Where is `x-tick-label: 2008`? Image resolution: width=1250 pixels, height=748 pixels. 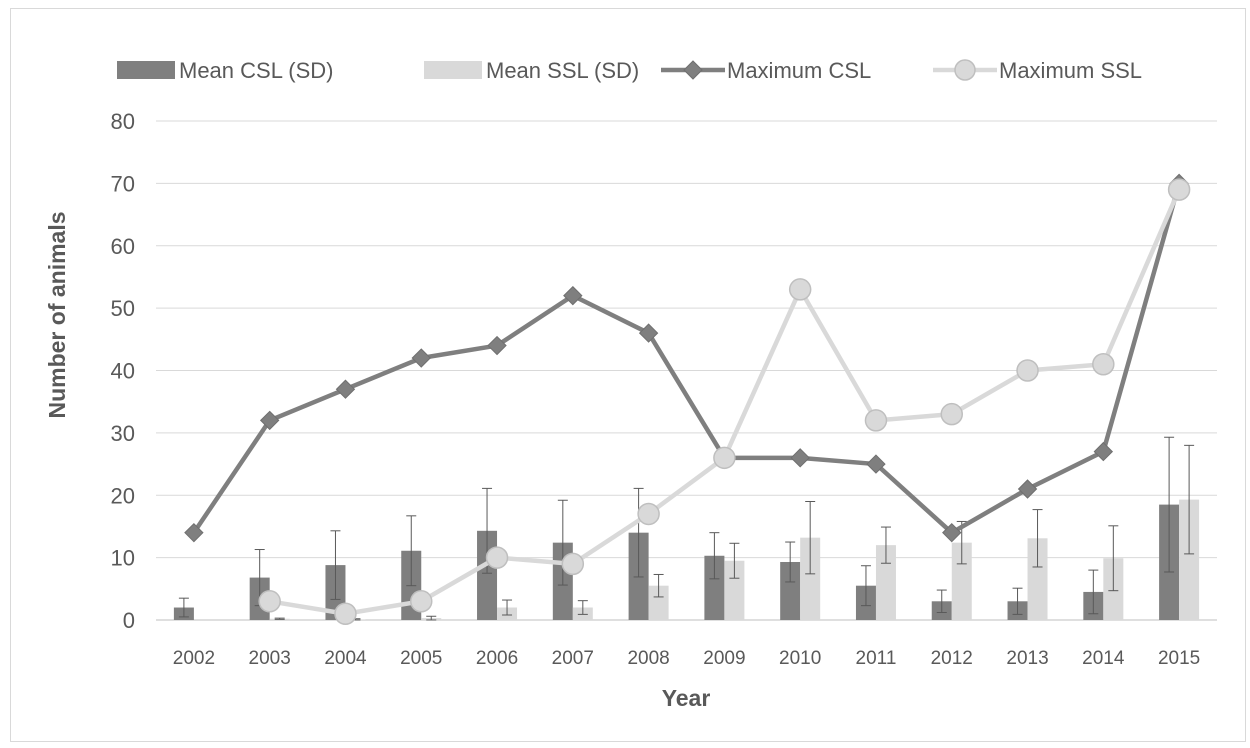 x-tick-label: 2008 is located at coordinates (648, 658).